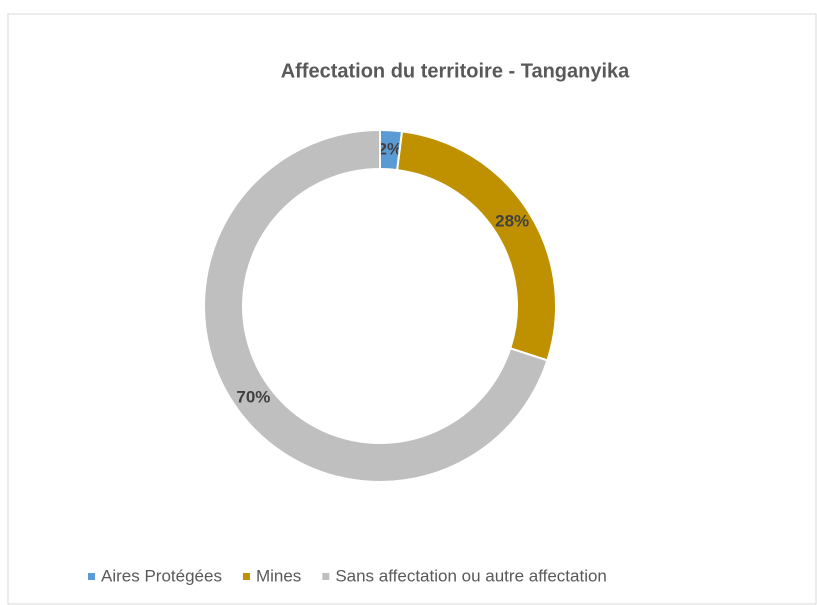 The image size is (817, 605). Describe the element at coordinates (455, 71) in the screenshot. I see `chart-title: Affectation du territoire - Tanganyika` at that location.